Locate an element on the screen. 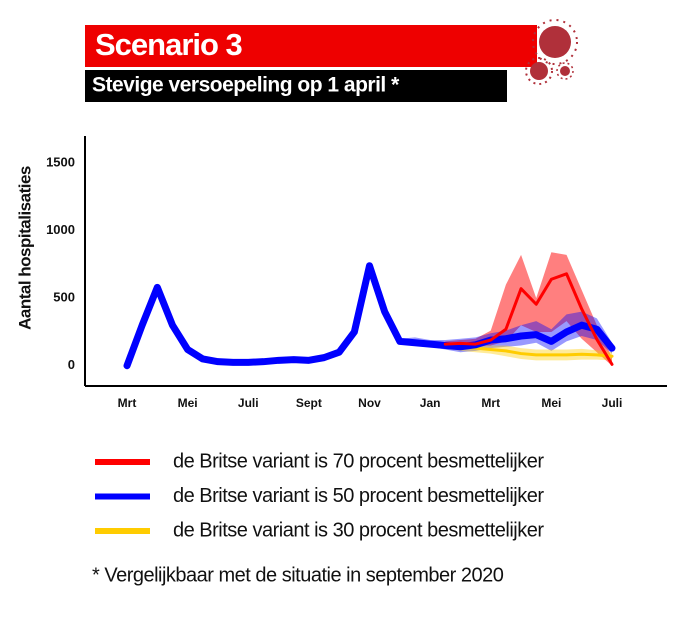  y-tick-label: 0 is located at coordinates (71, 364).